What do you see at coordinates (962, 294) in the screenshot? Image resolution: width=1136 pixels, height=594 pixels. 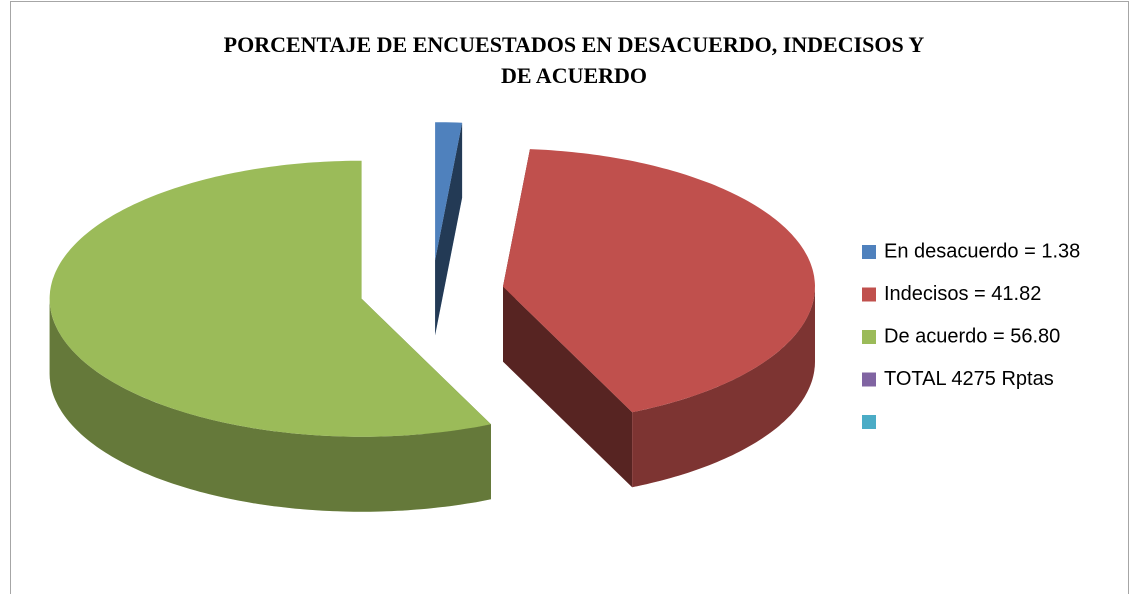 I see `legend-label: Indecisos = 41.82` at bounding box center [962, 294].